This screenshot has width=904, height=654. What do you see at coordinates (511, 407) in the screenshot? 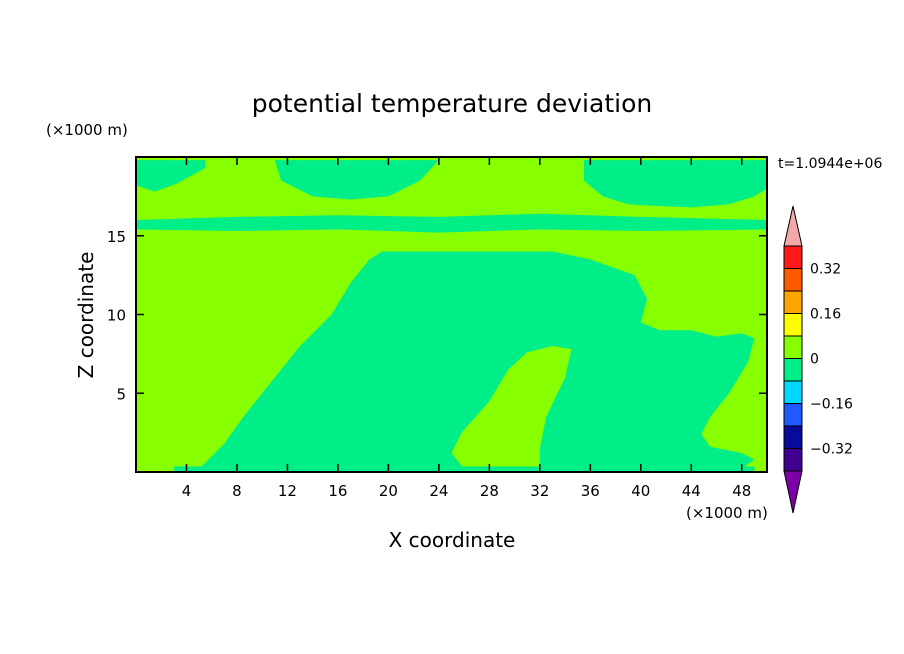
I see `region-central-positive-plume` at bounding box center [511, 407].